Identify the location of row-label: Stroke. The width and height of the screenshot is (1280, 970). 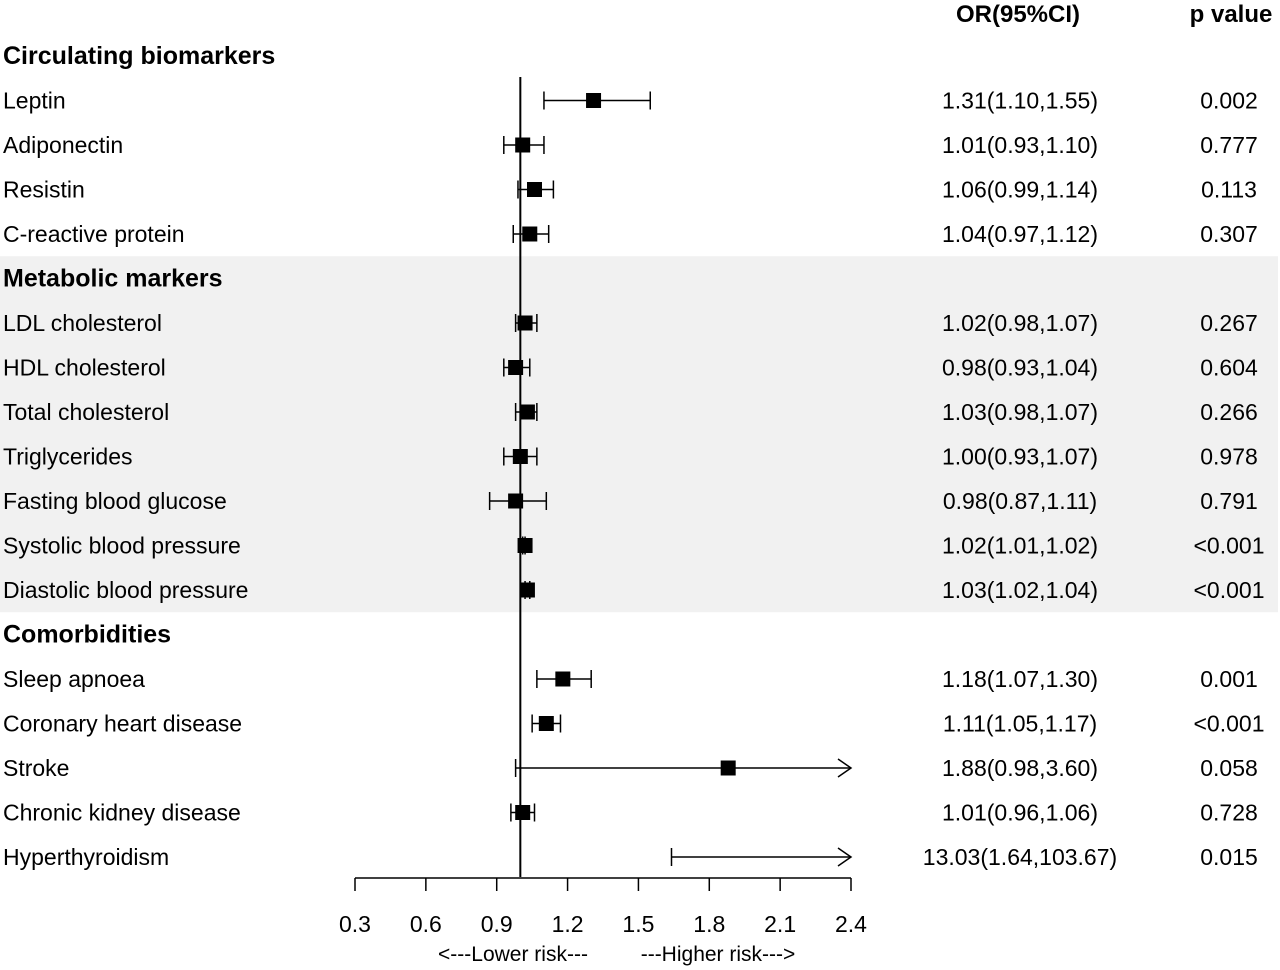
(36, 768).